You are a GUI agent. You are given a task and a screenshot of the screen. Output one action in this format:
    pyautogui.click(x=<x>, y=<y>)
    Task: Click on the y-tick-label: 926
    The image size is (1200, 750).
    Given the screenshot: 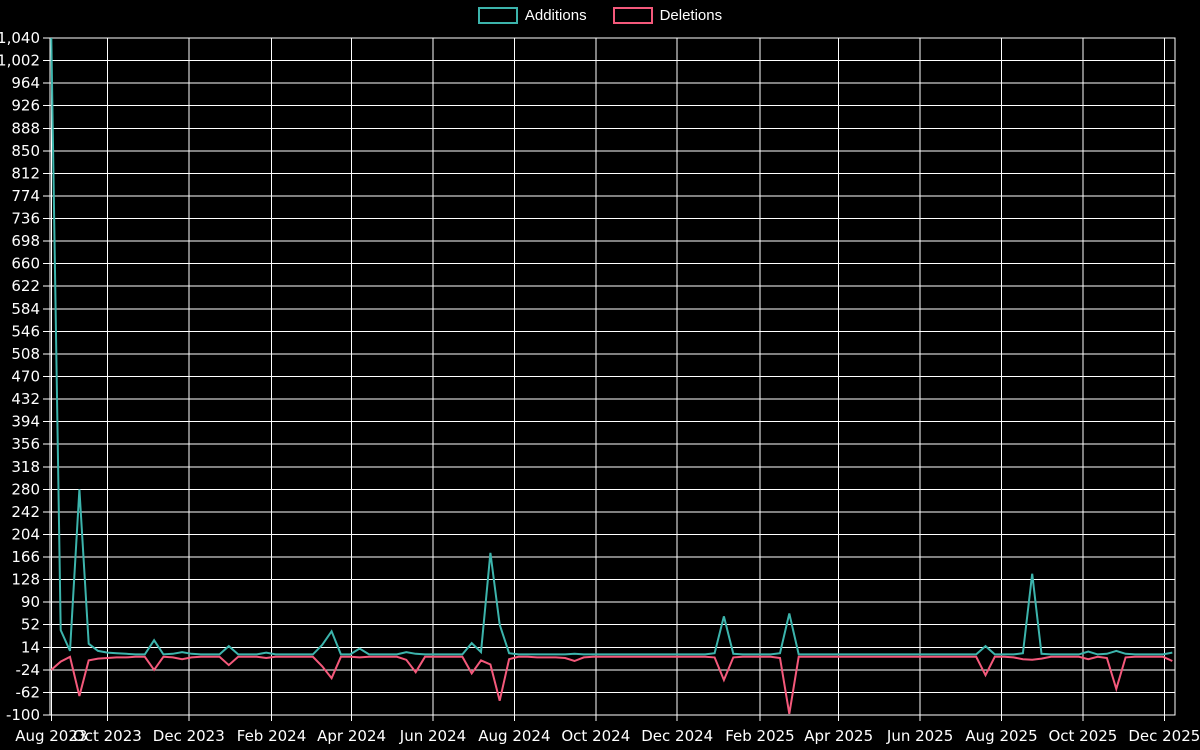 What is the action you would take?
    pyautogui.click(x=25, y=106)
    